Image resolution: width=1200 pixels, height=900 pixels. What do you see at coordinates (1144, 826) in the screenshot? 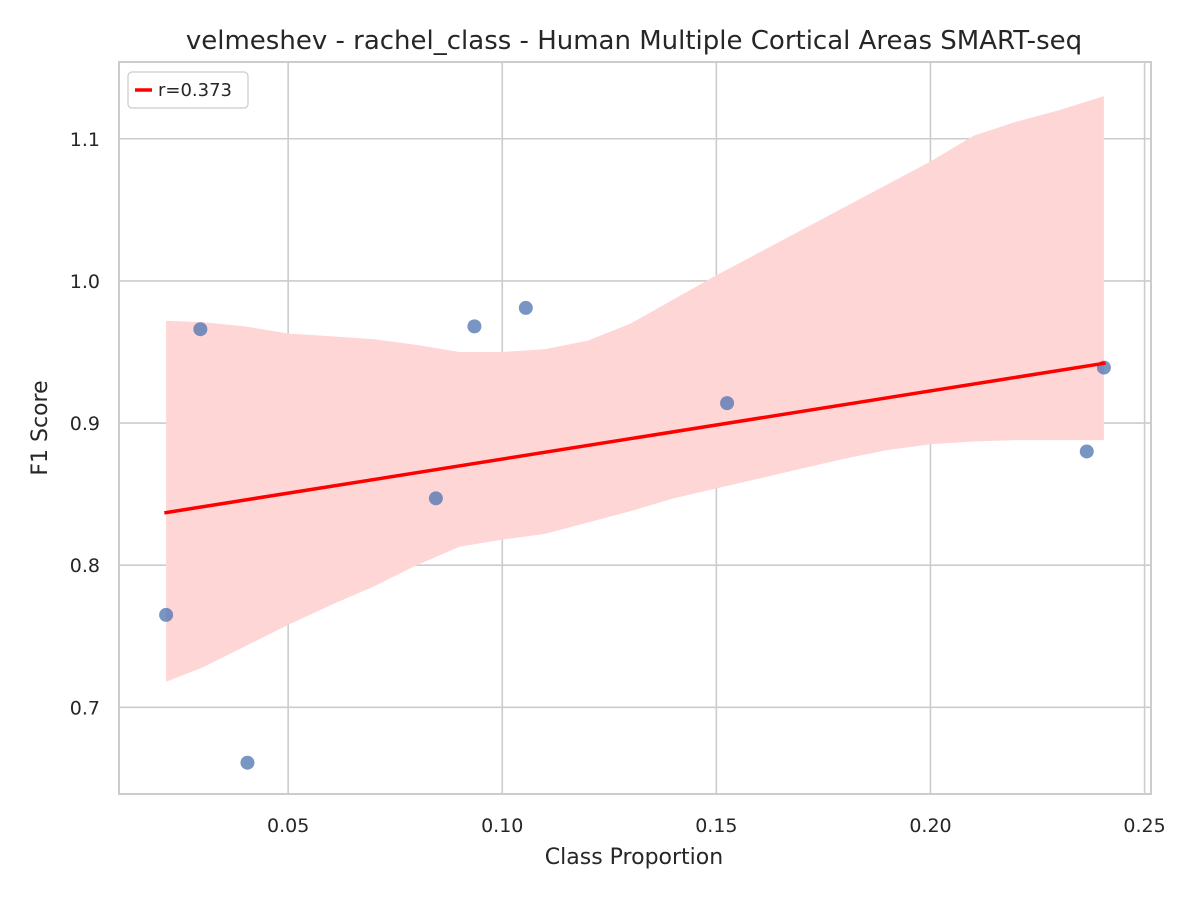
I see `x-tick-label-4: 0.25` at bounding box center [1144, 826].